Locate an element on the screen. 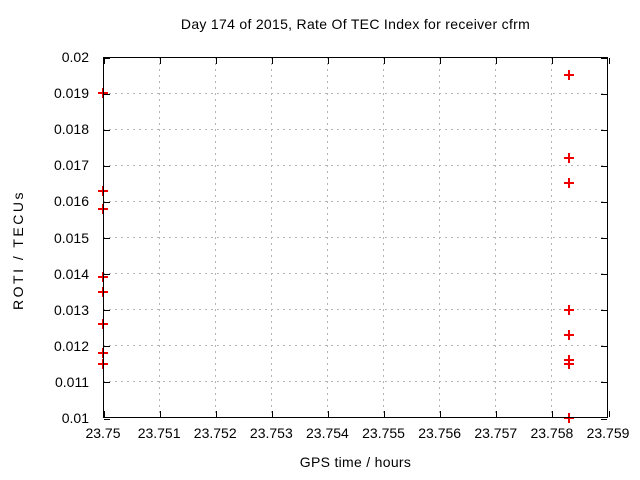  x-tick-label: 23.754 is located at coordinates (327, 433).